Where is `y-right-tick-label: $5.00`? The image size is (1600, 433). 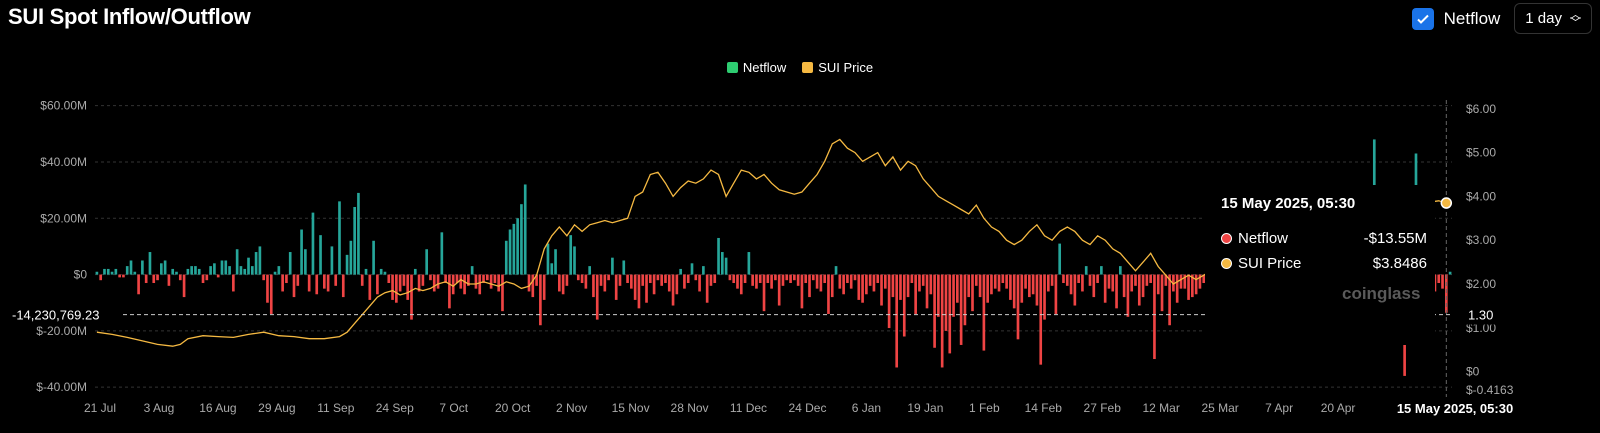 y-right-tick-label: $5.00 is located at coordinates (1481, 153).